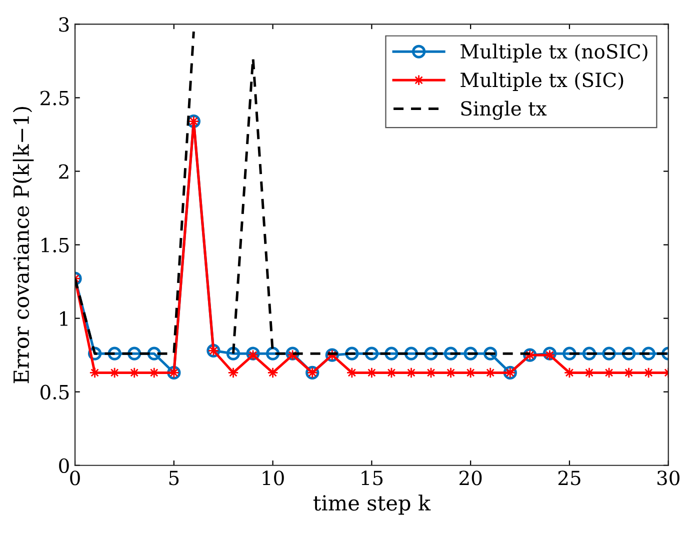 The image size is (682, 538). I want to click on legend-label: Multiple tx (noSIC), so click(554, 53).